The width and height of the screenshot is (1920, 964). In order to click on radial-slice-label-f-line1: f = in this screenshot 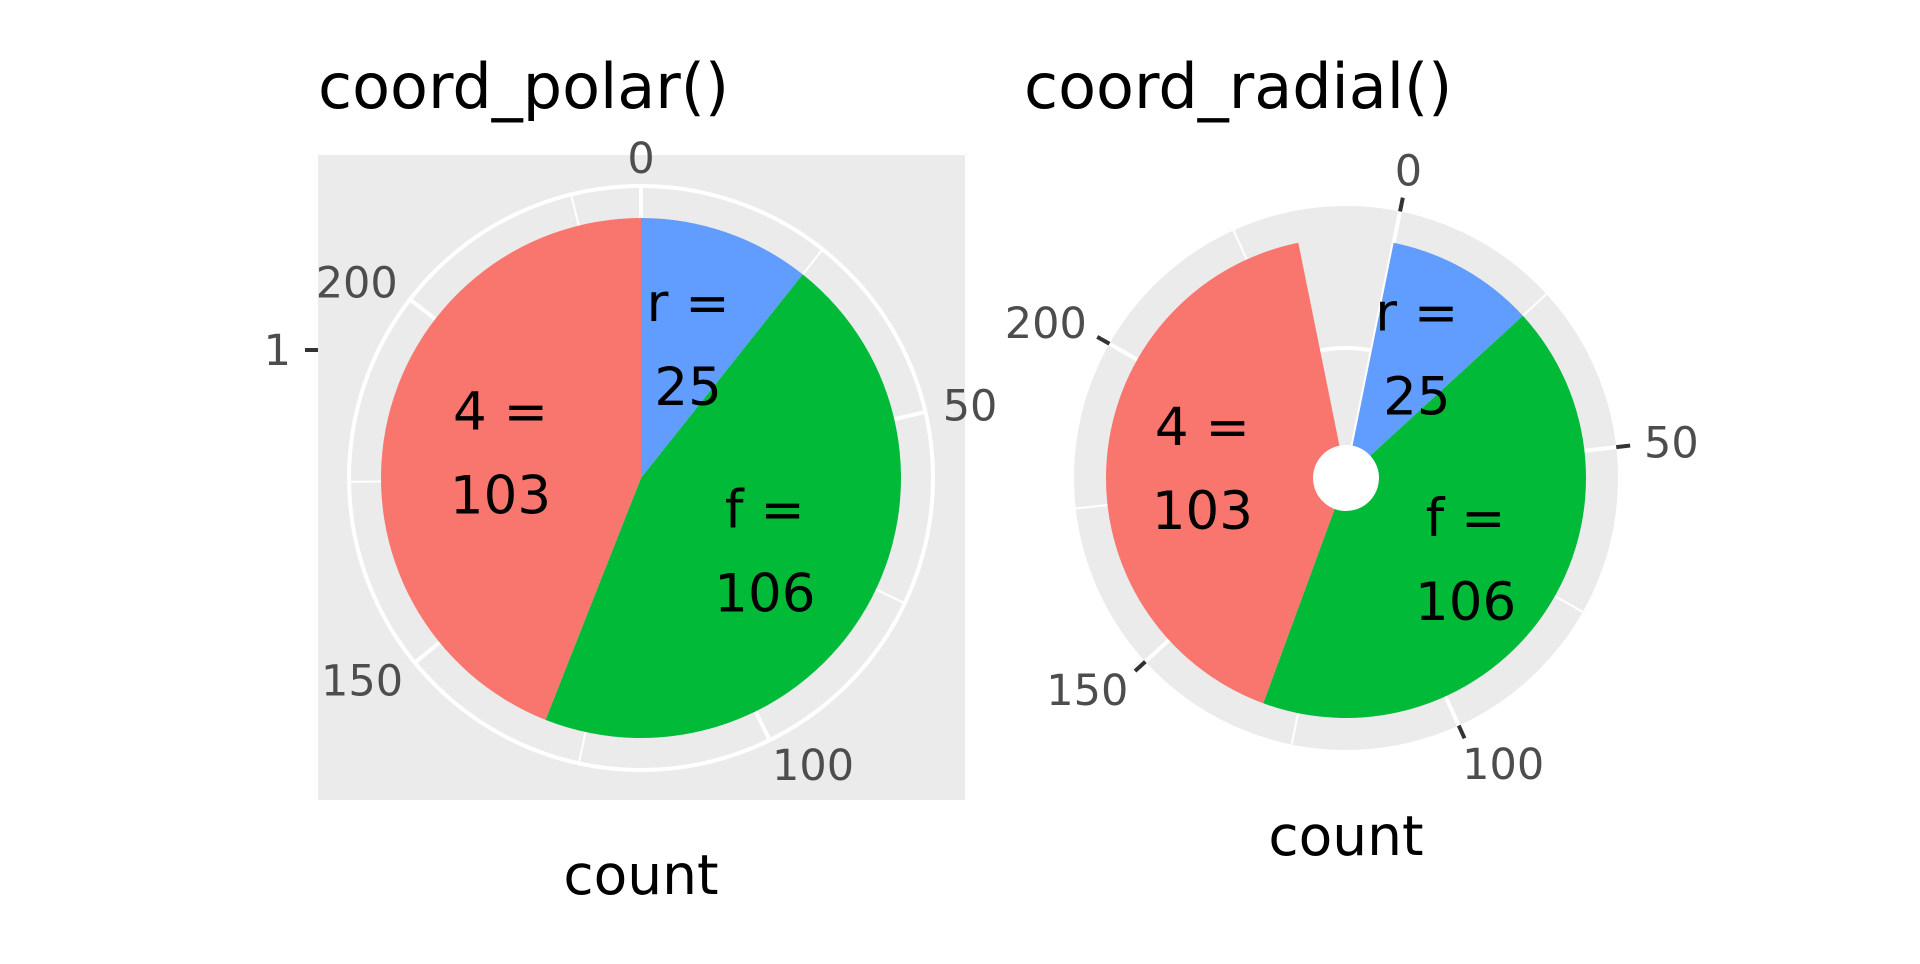, I will do `click(1466, 518)`.